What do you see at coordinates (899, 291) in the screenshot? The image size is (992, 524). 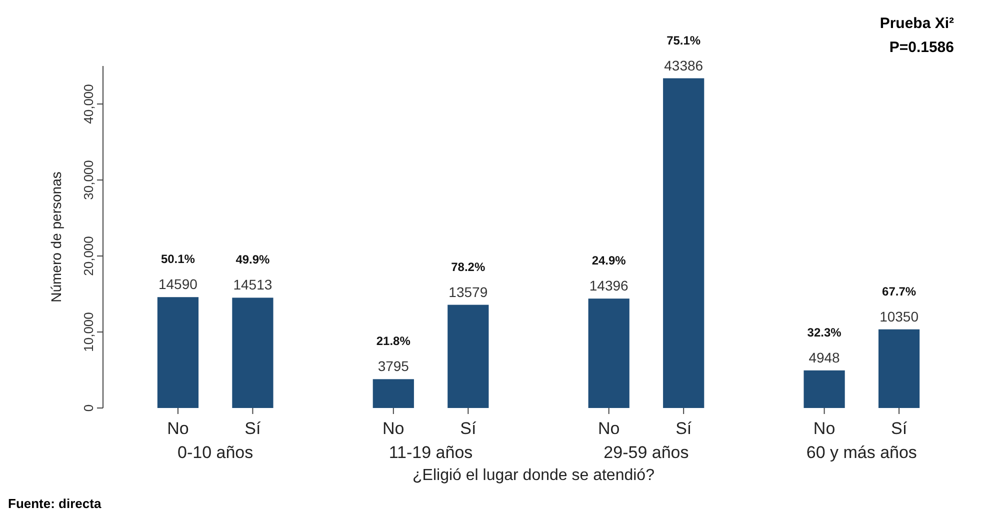 I see `annotation: 67.7%` at bounding box center [899, 291].